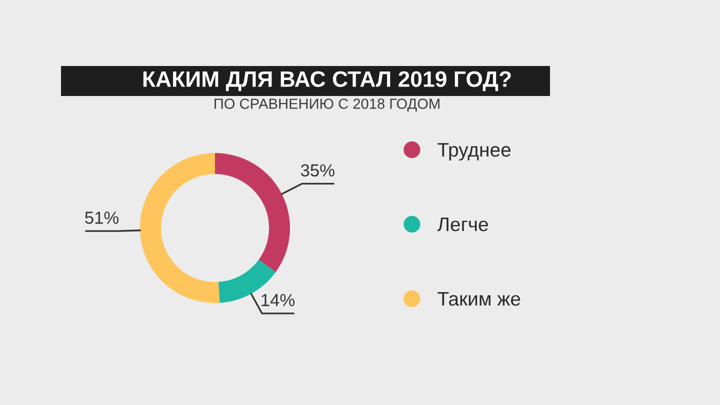 Image resolution: width=720 pixels, height=405 pixels. What do you see at coordinates (474, 152) in the screenshot?
I see `legend-label: Труднее` at bounding box center [474, 152].